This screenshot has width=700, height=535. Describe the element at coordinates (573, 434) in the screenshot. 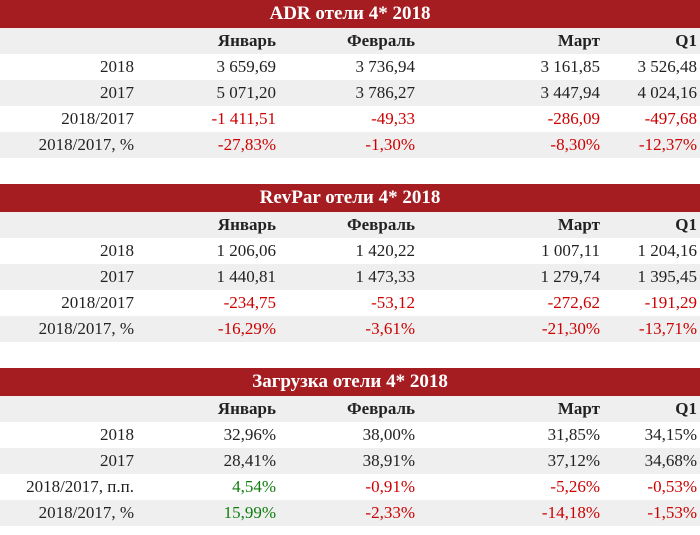

I see `cell: 31,85%` at that location.